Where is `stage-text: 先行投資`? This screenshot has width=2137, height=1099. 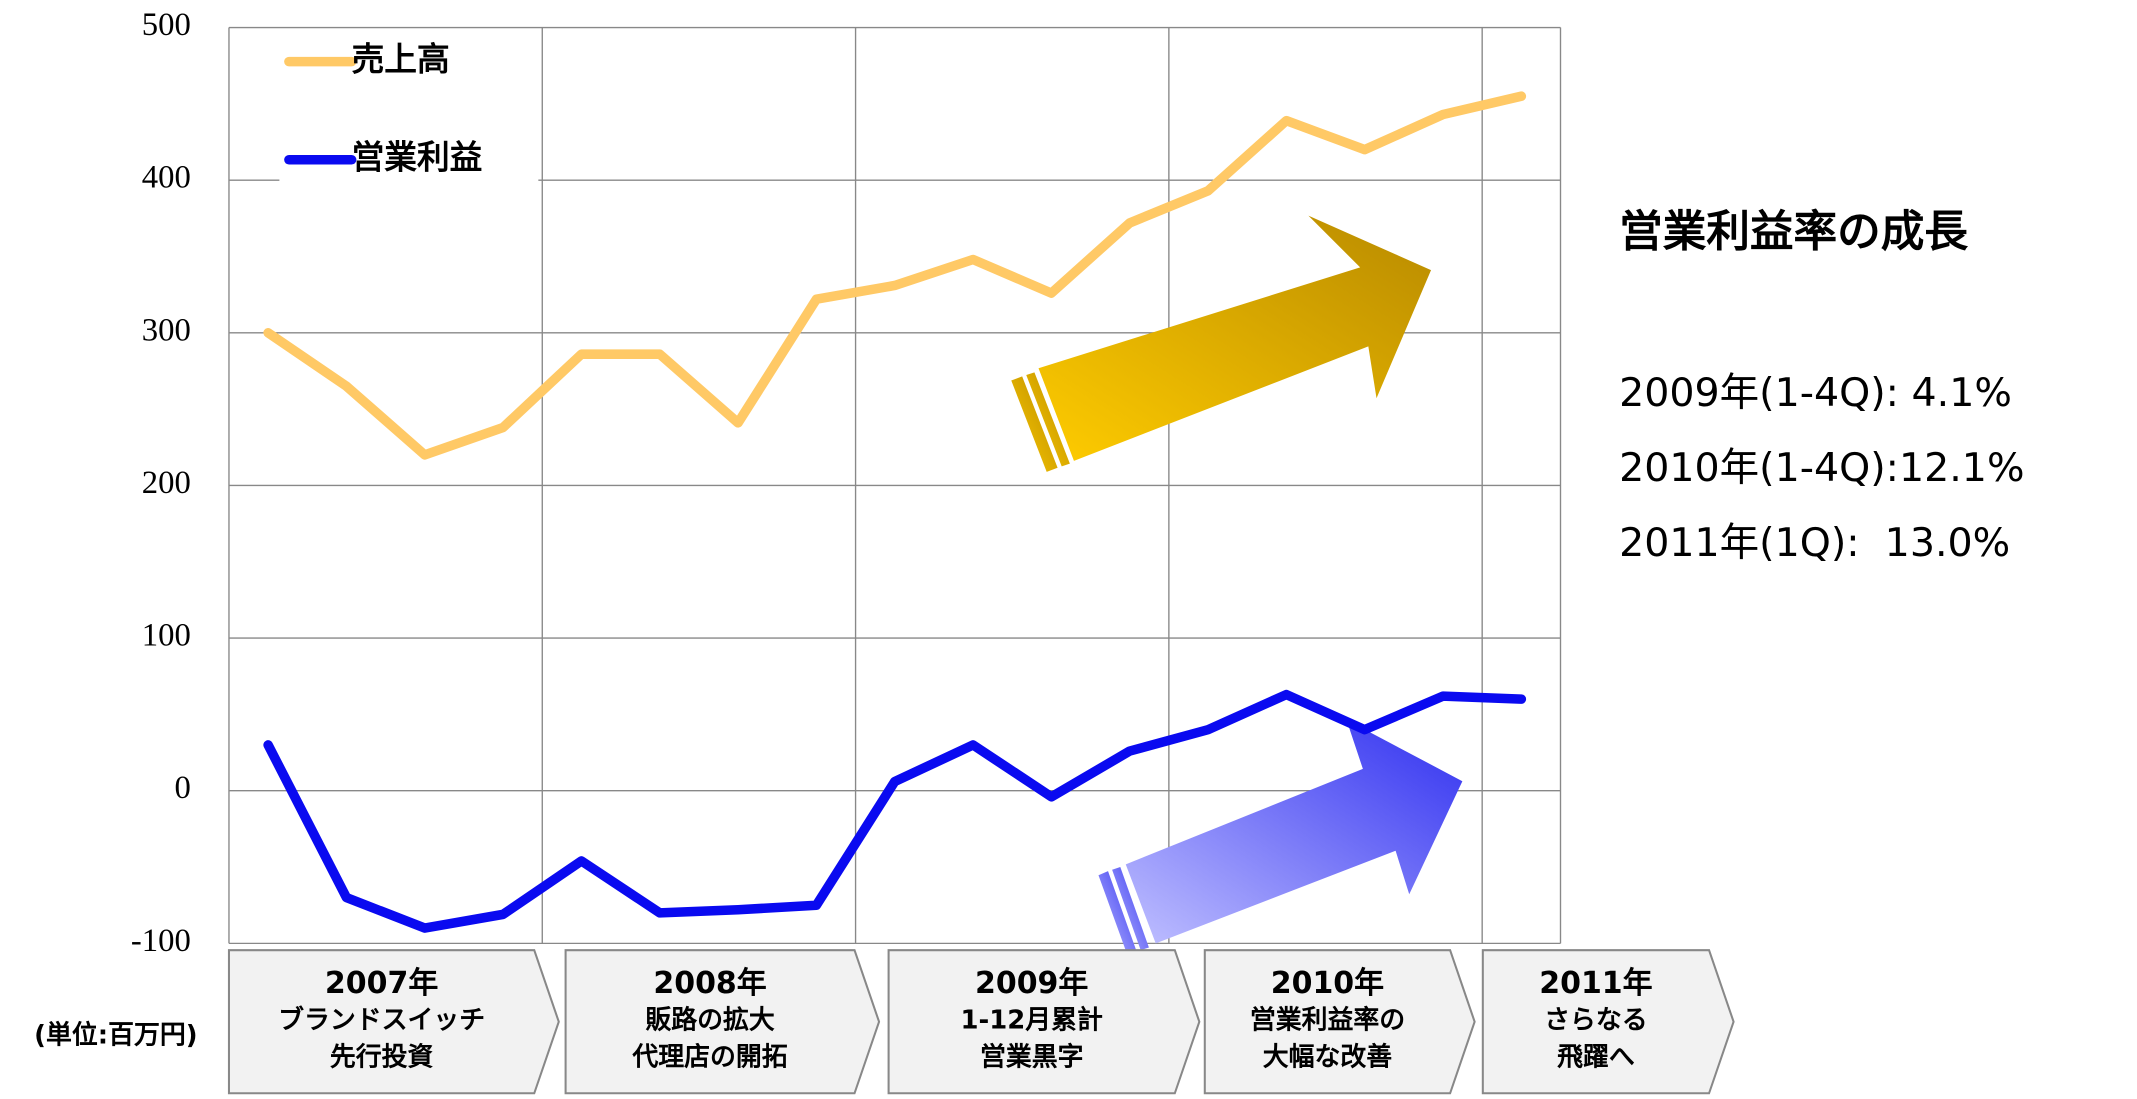
stage-text: 先行投資 is located at coordinates (382, 1056).